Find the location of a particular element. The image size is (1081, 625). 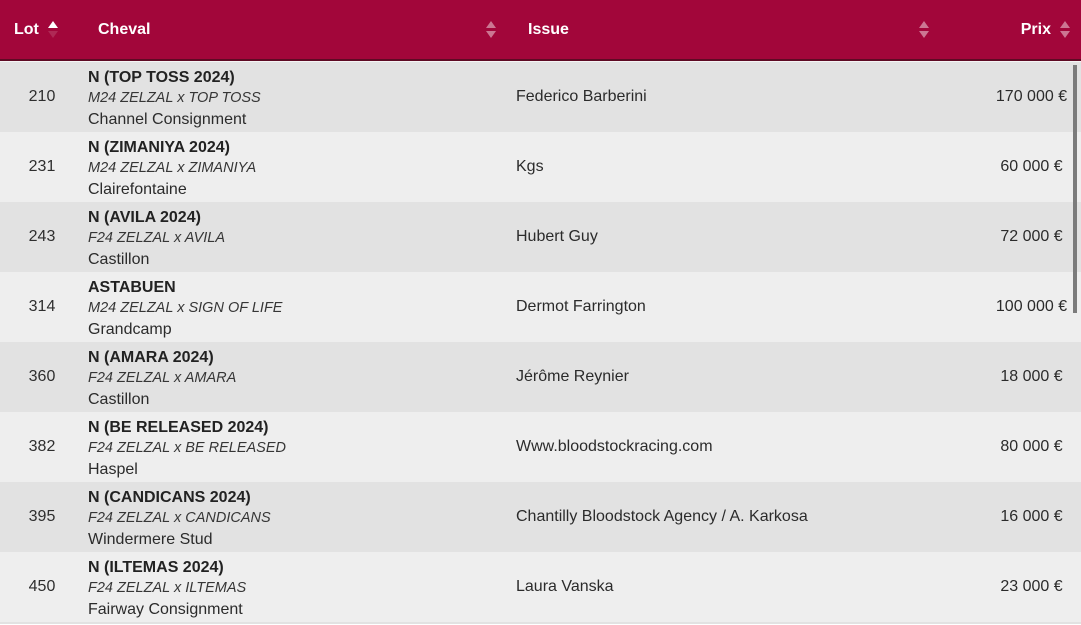

sort-arrows-prix is located at coordinates (1065, 29).